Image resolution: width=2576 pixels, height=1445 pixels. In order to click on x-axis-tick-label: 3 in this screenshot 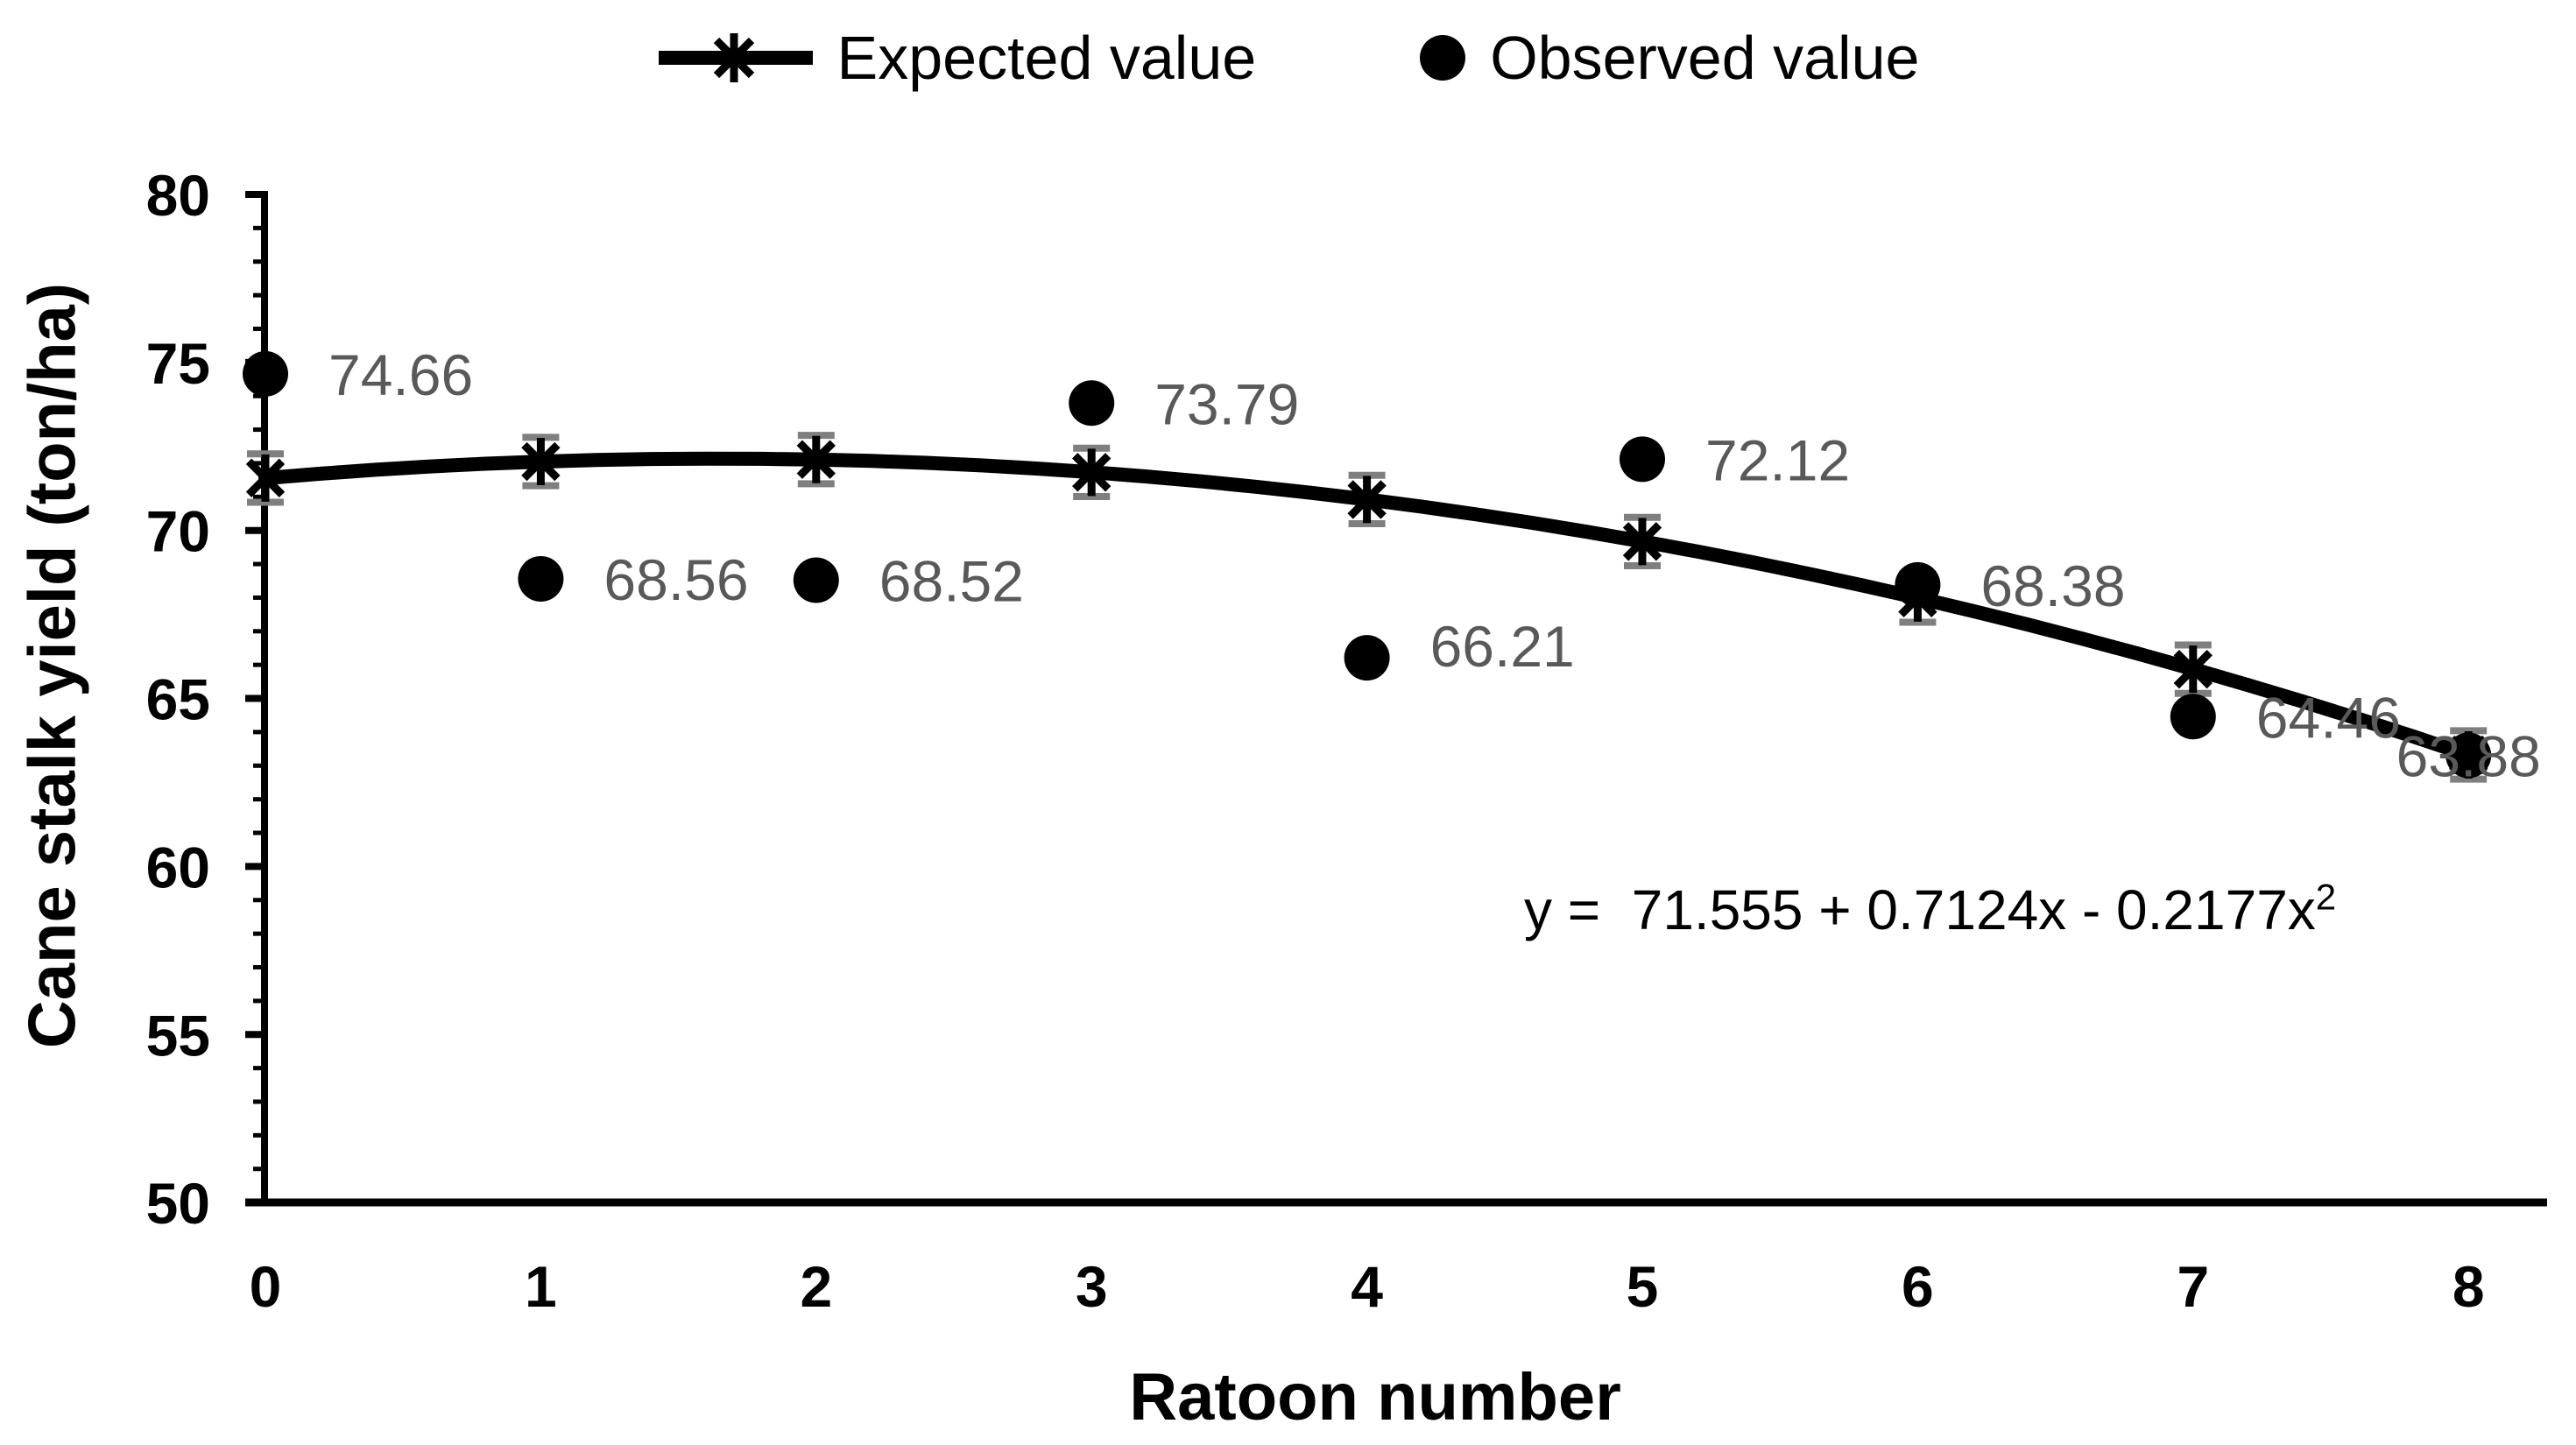, I will do `click(1092, 1286)`.